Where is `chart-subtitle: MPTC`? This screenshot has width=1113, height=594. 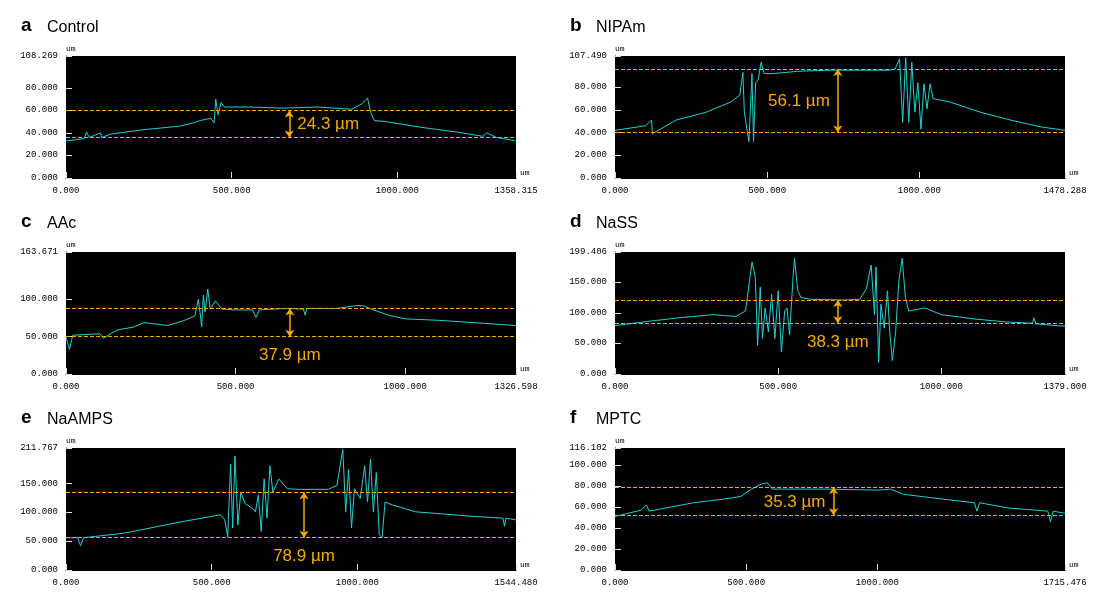 chart-subtitle: MPTC is located at coordinates (619, 418).